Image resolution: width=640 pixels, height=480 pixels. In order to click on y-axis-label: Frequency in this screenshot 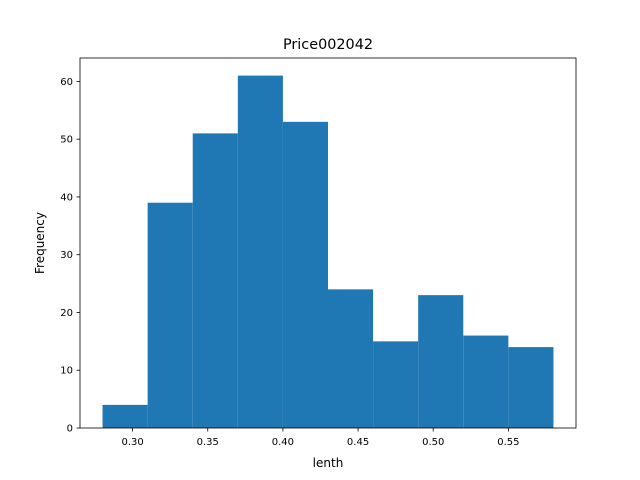, I will do `click(40, 243)`.